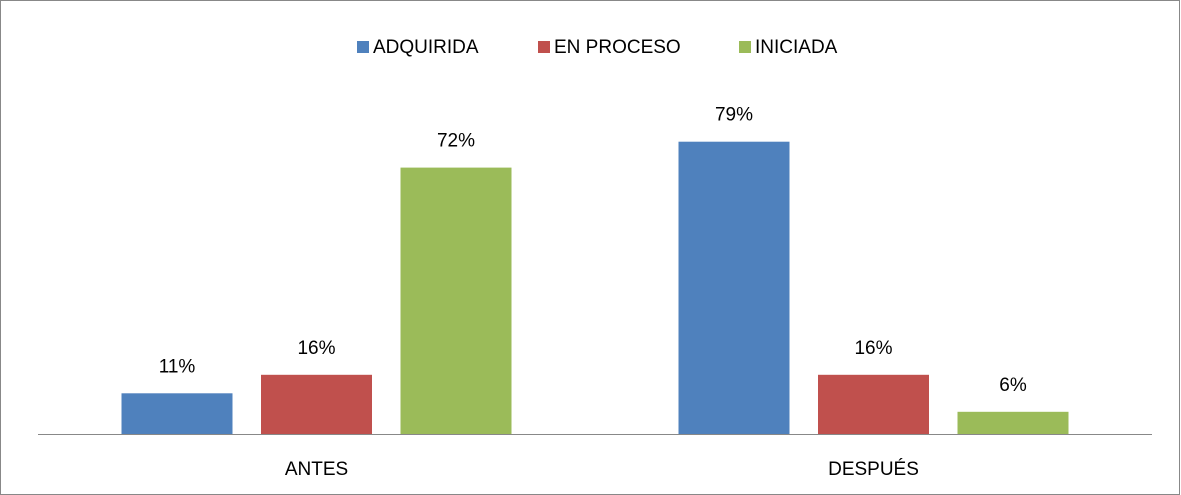  Describe the element at coordinates (873, 469) in the screenshot. I see `x-tick-label: DESPUÉS` at that location.